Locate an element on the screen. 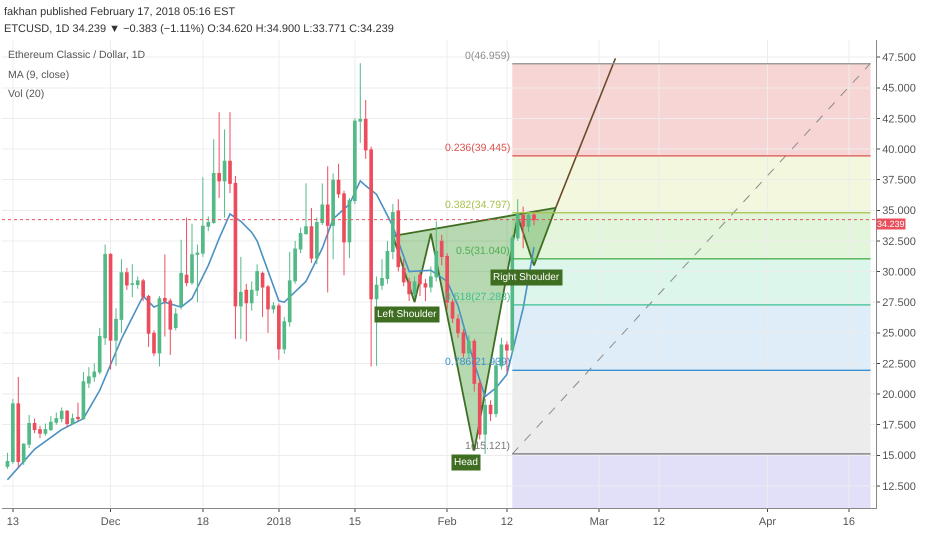 This screenshot has height=550, width=932. y-tick-label: 17.500 is located at coordinates (899, 426).